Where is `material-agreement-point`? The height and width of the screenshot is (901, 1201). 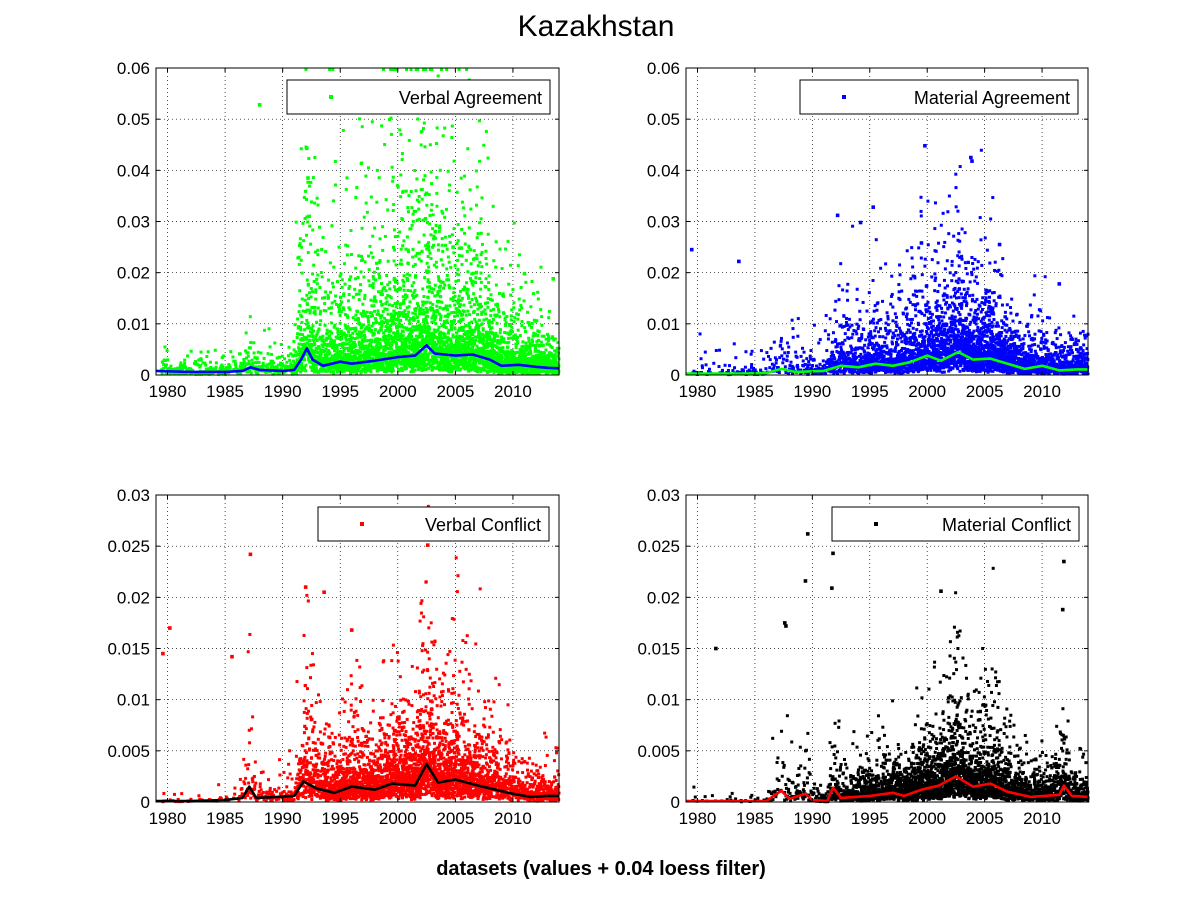 material-agreement-point is located at coordinates (839, 286).